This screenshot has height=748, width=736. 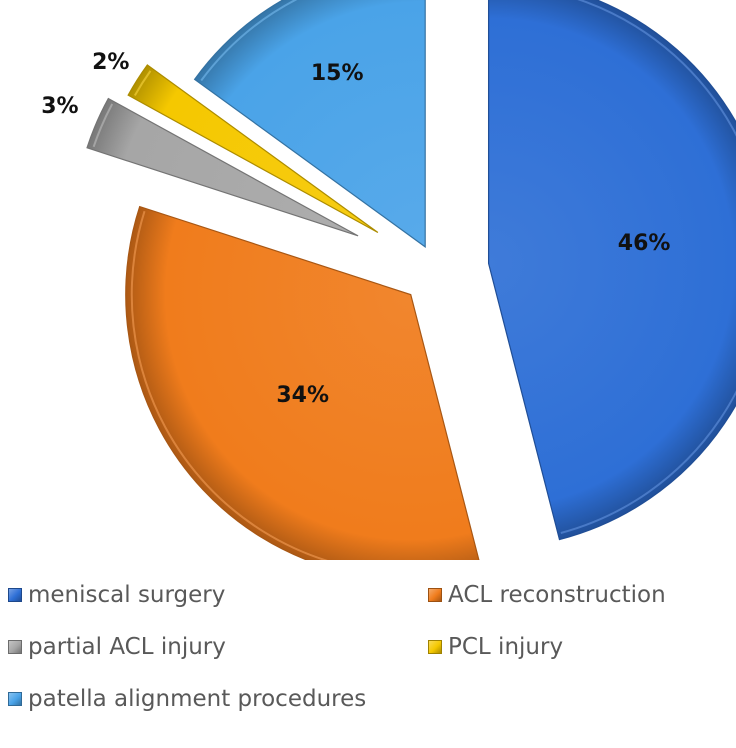 I want to click on legend-item-meniscal-surgery: meniscal surgery, so click(x=116, y=595).